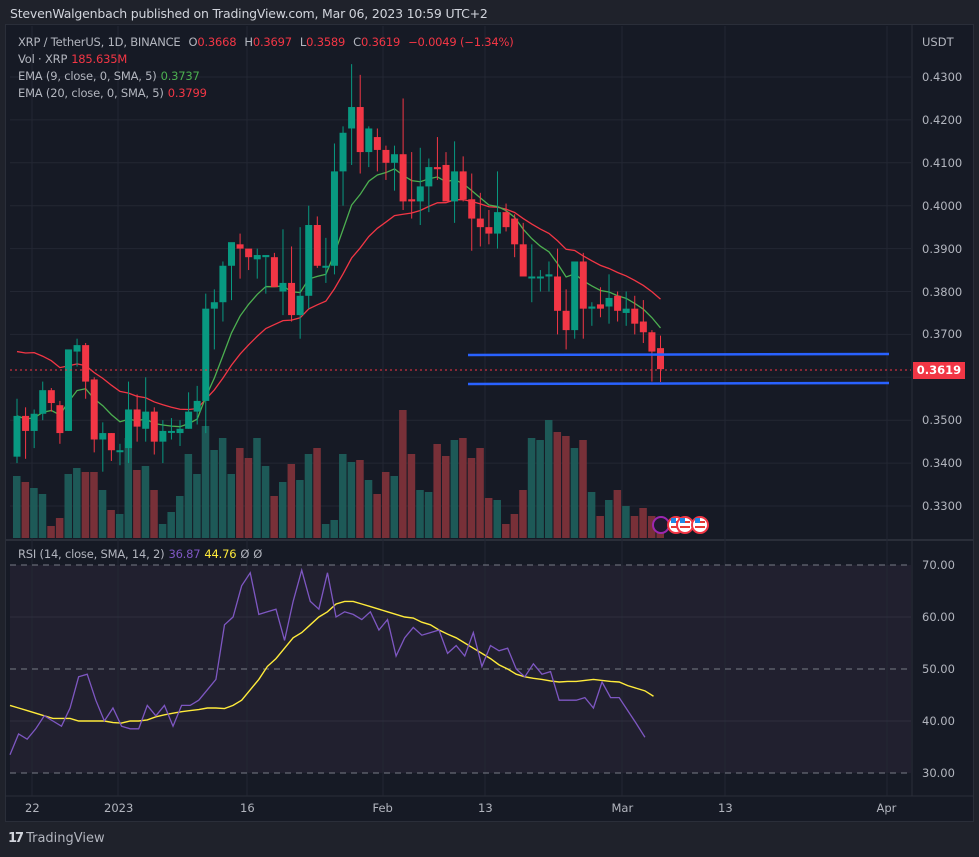 The width and height of the screenshot is (979, 857). What do you see at coordinates (331, 662) in the screenshot?
I see `rsi-ma-line` at bounding box center [331, 662].